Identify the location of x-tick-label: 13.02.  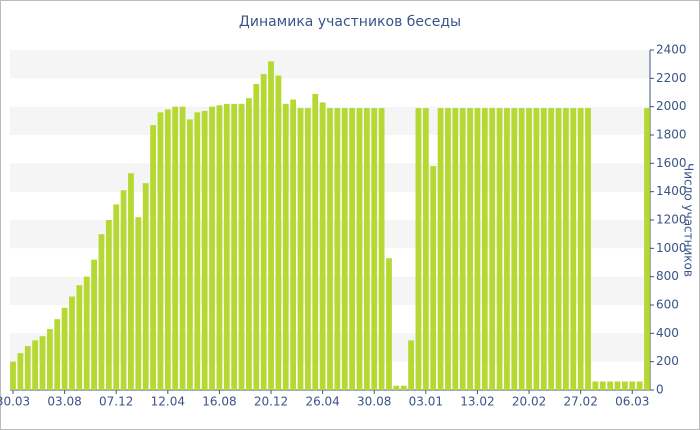
(477, 402).